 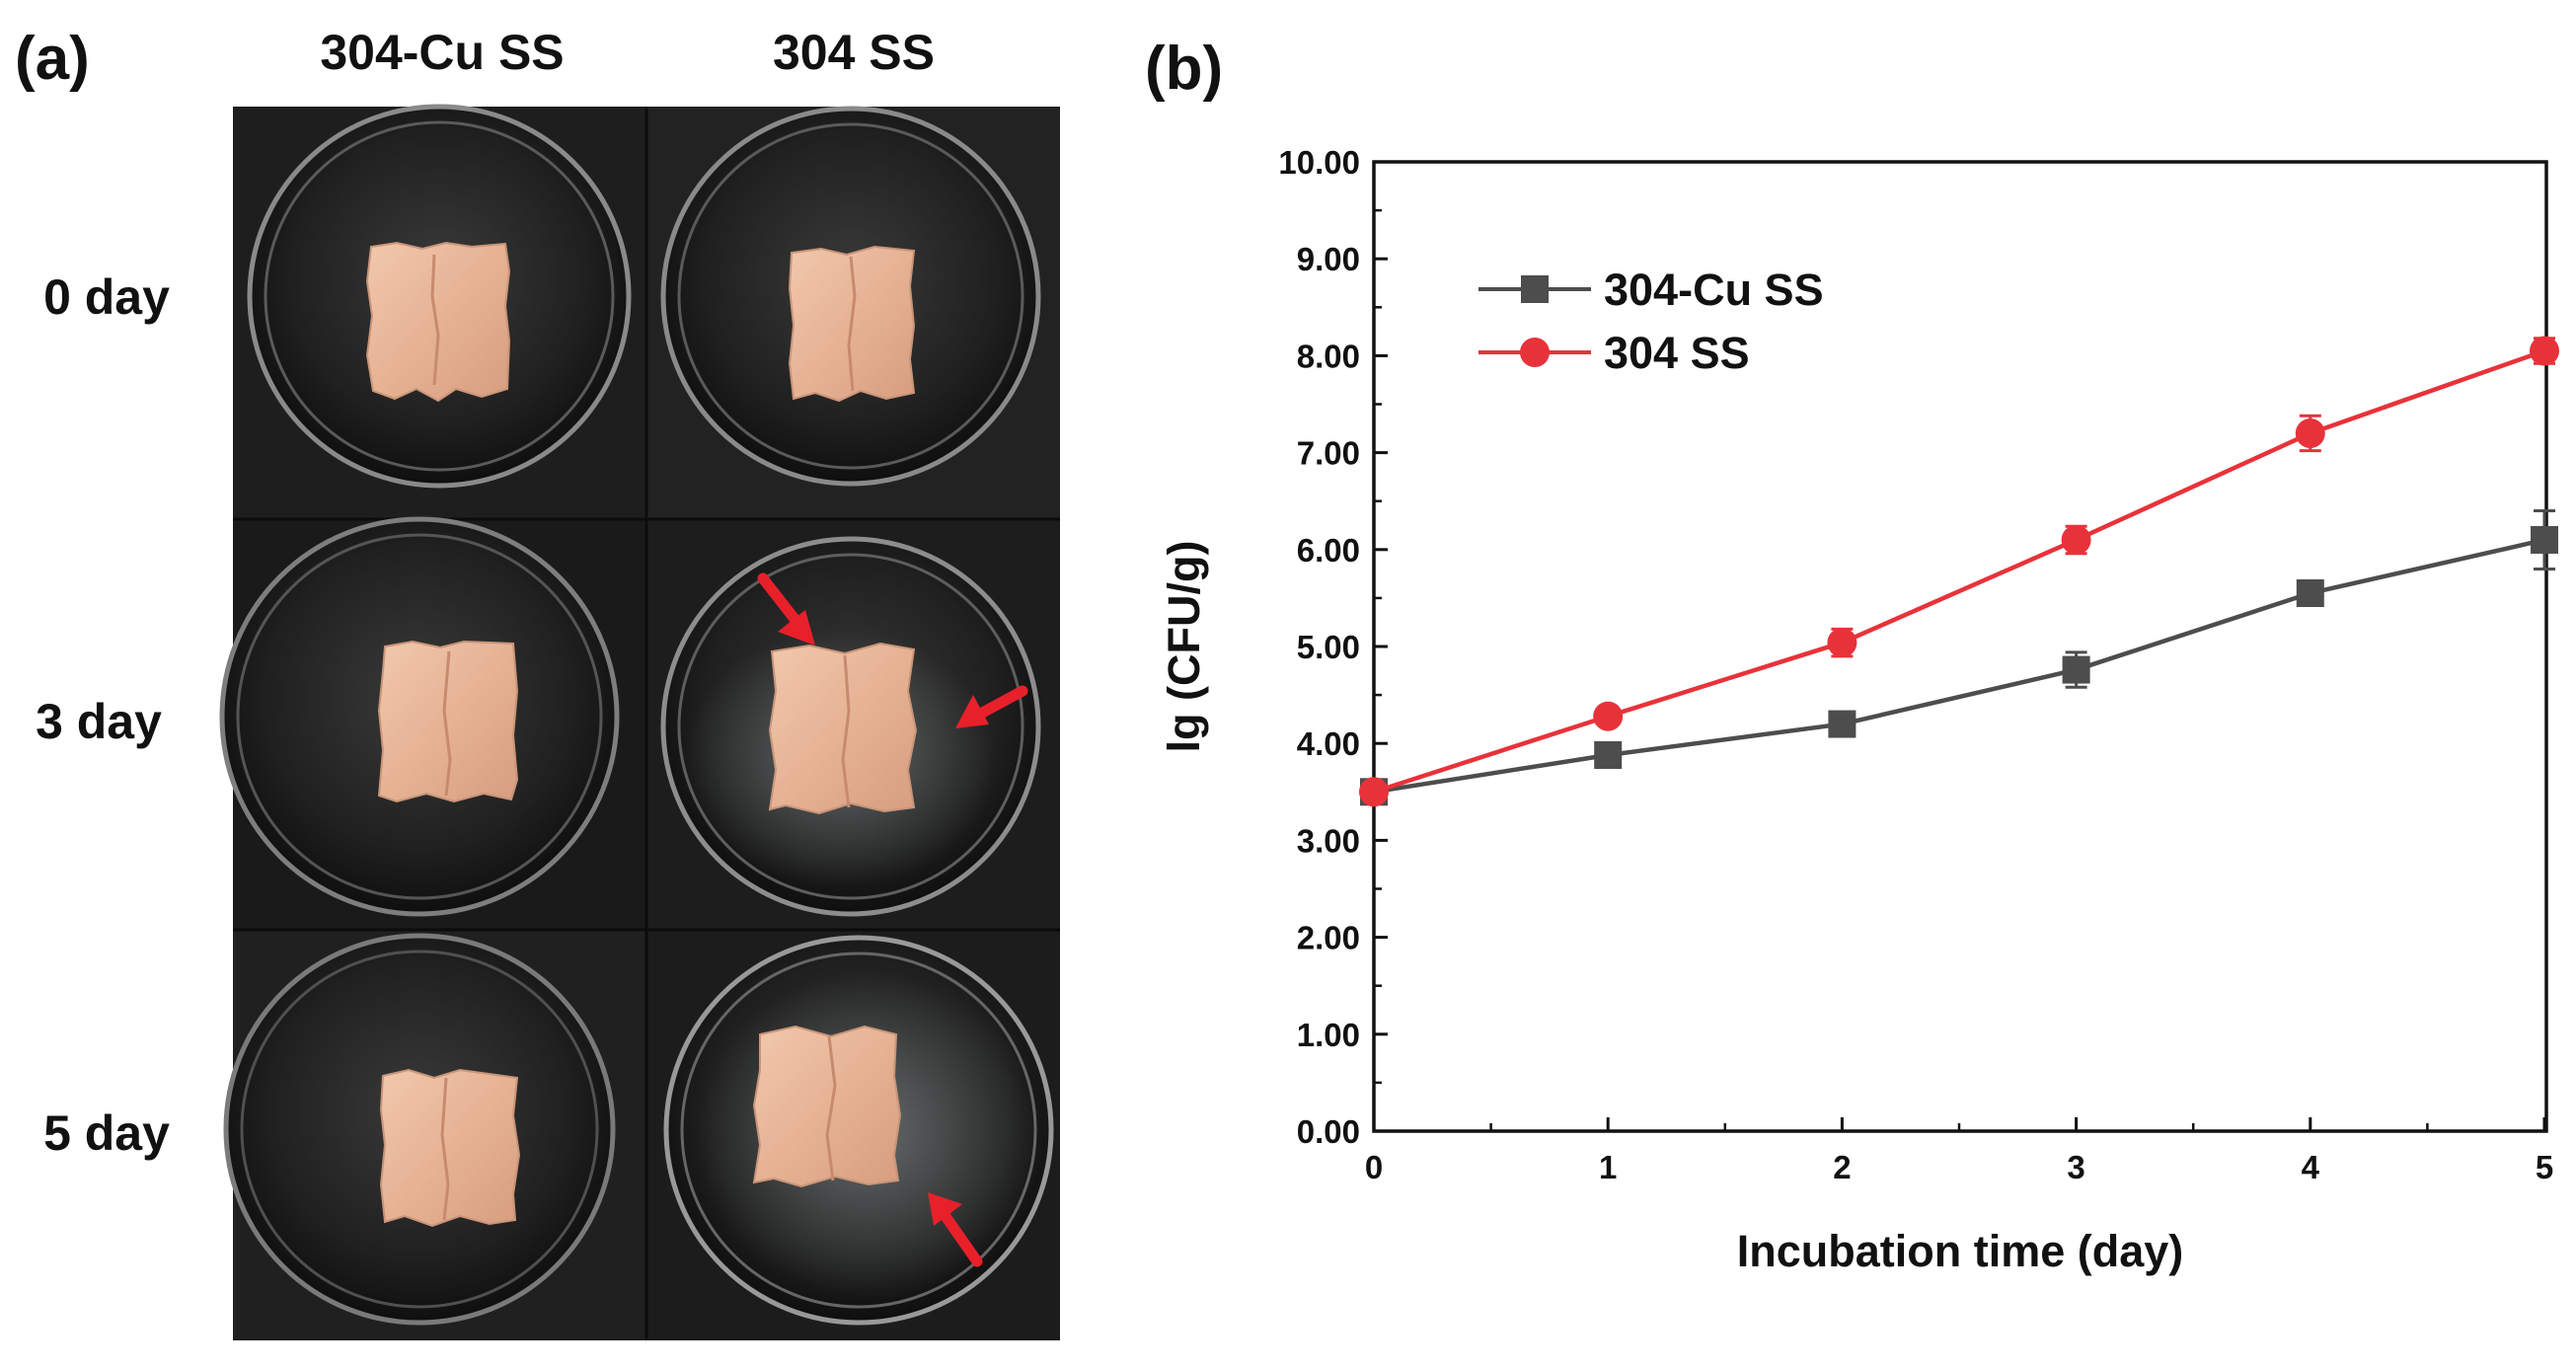 What do you see at coordinates (52, 59) in the screenshot?
I see `panel-a-label: (a)` at bounding box center [52, 59].